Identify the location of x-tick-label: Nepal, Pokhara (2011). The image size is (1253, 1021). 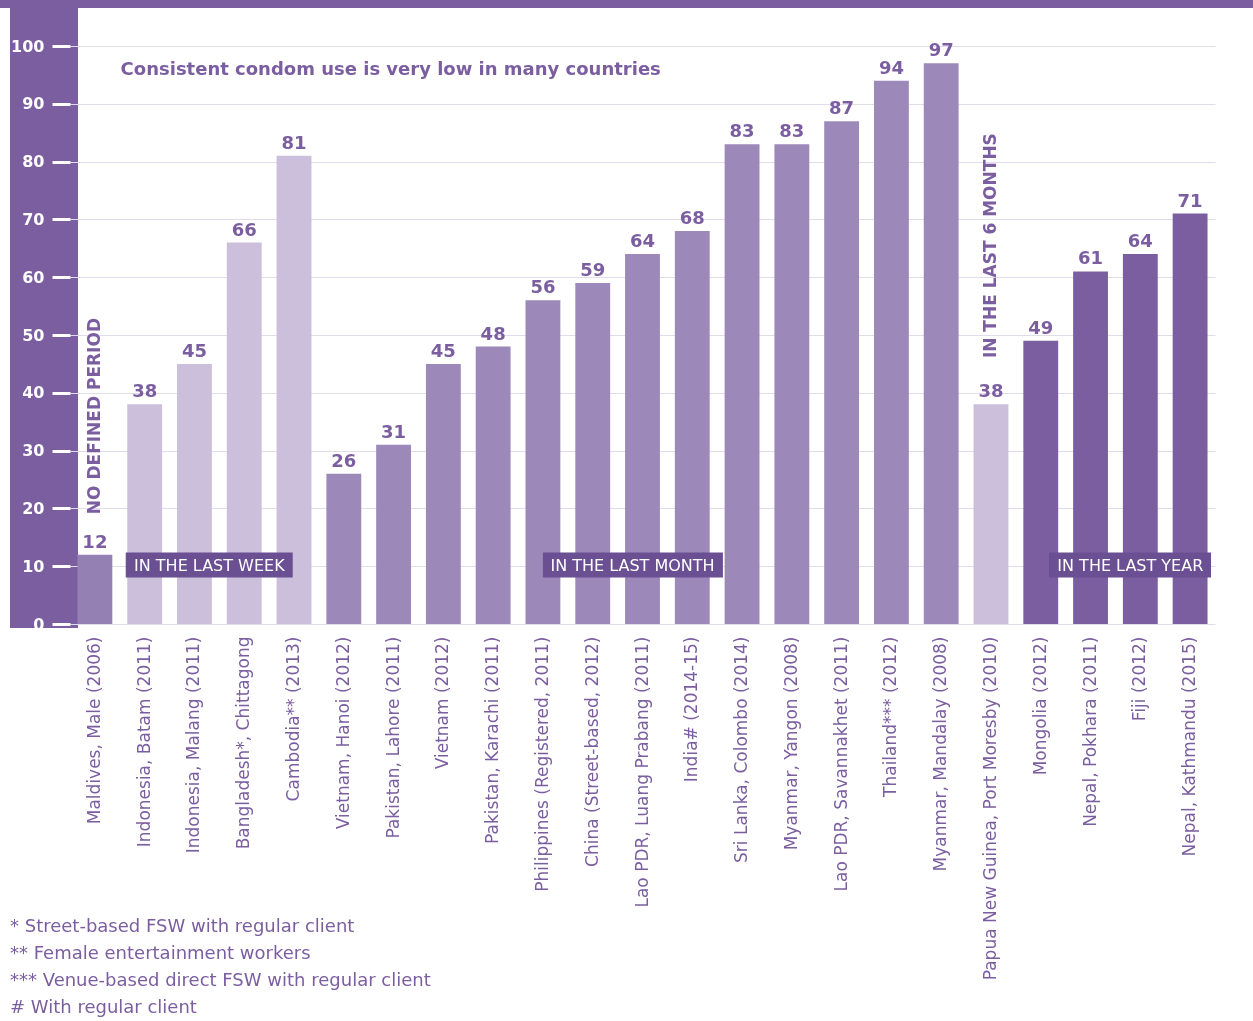
(1089, 731).